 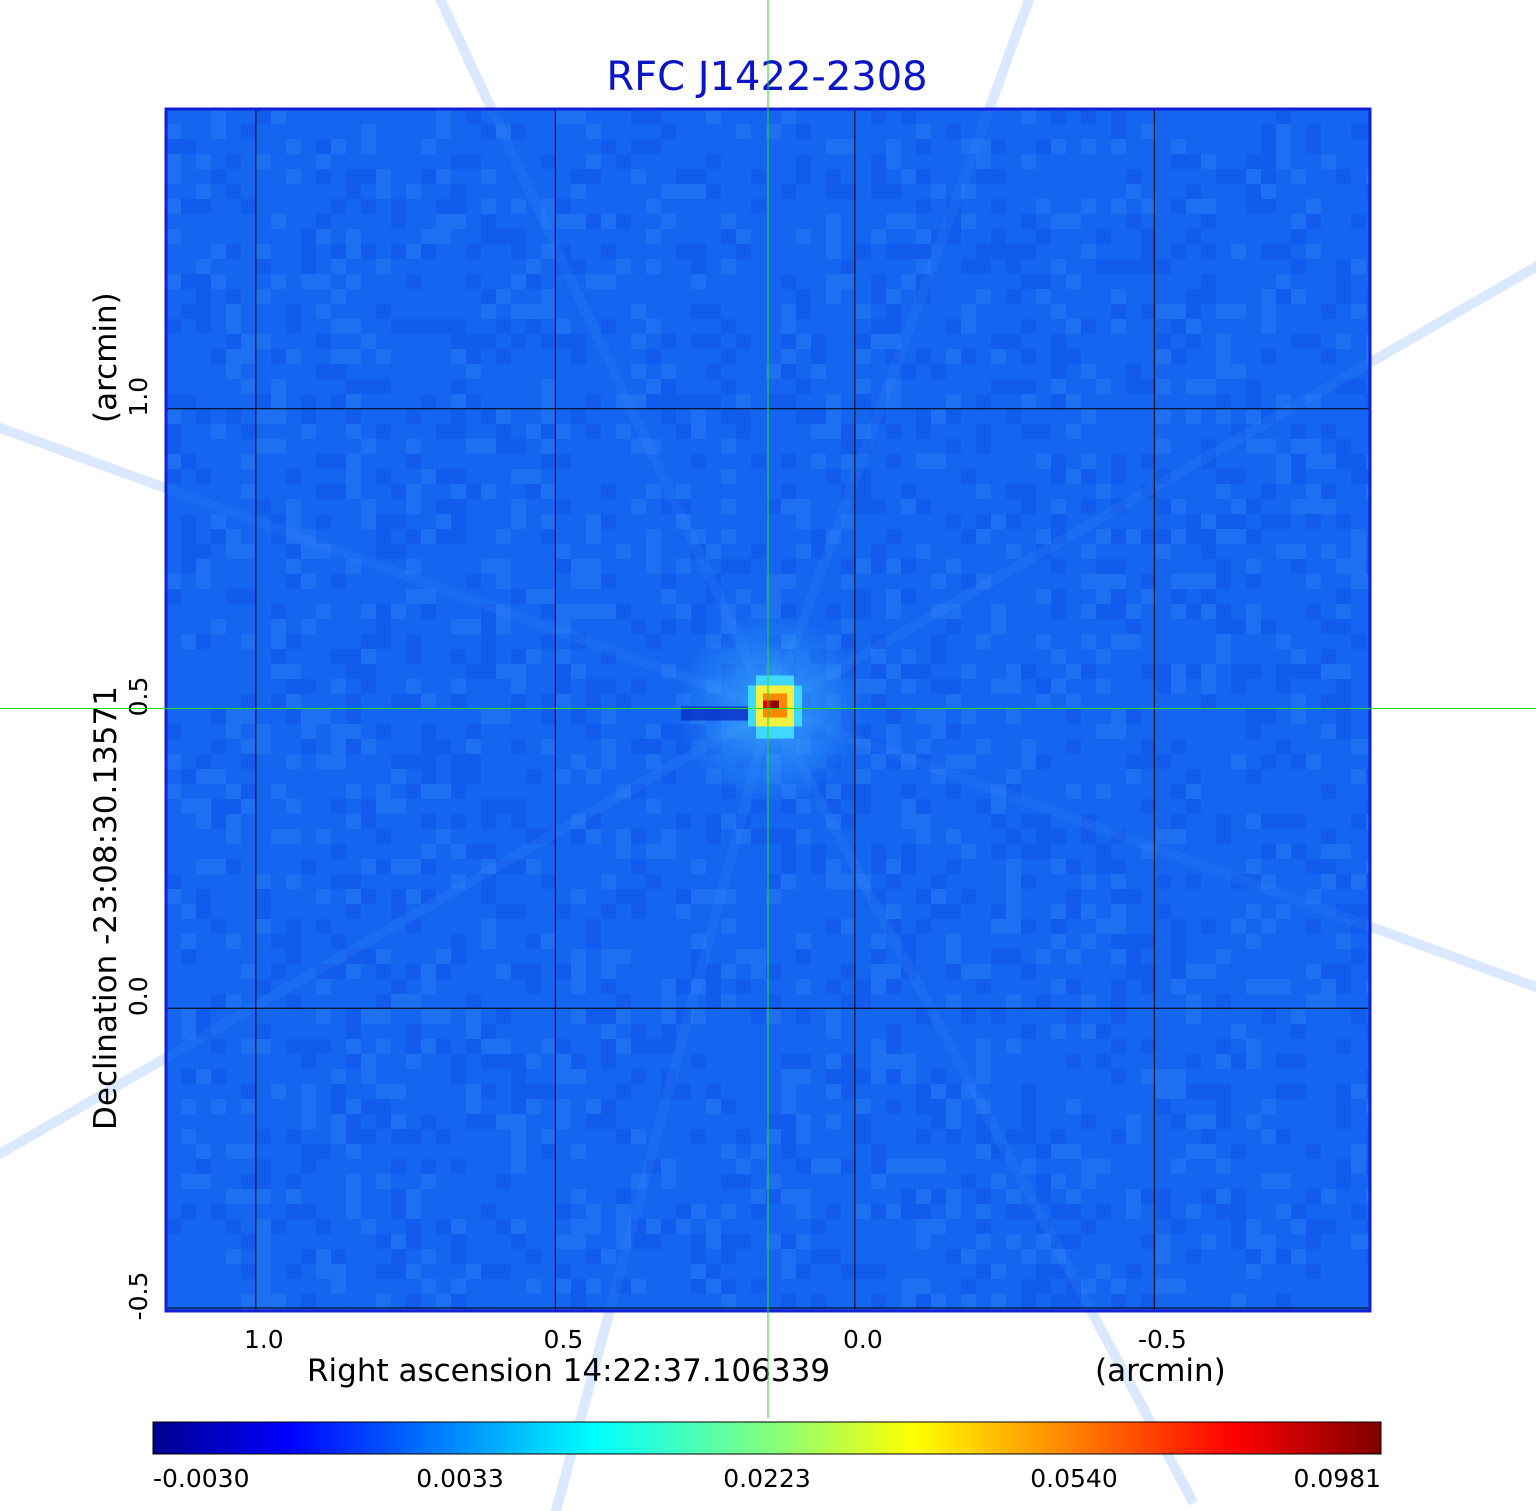 I want to click on y-tick-label: 1.0, so click(x=138, y=397).